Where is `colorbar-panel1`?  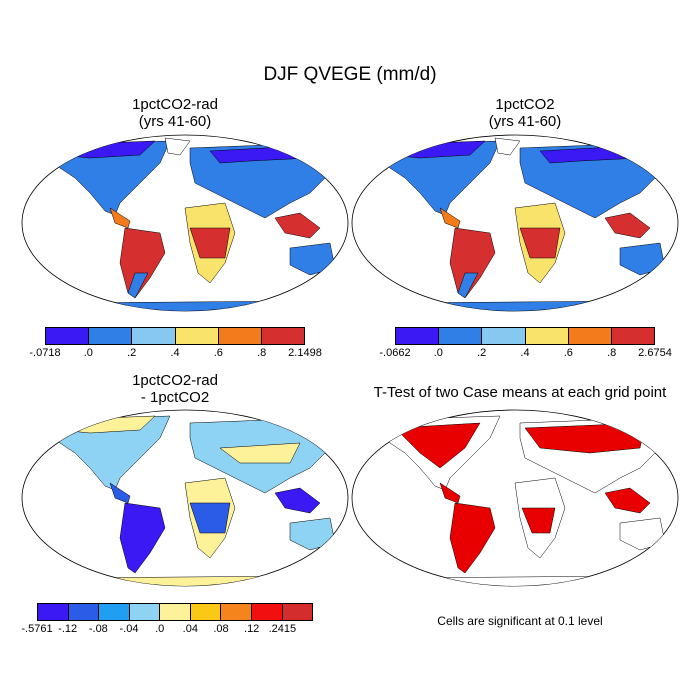 colorbar-panel1 is located at coordinates (175, 336).